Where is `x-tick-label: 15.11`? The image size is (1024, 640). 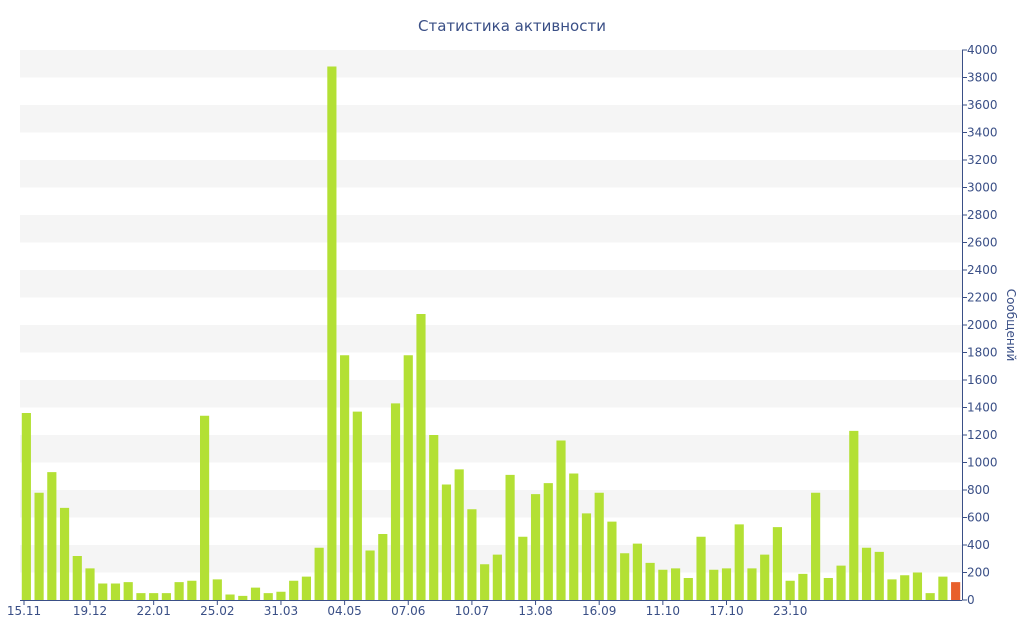 x-tick-label: 15.11 is located at coordinates (24, 611).